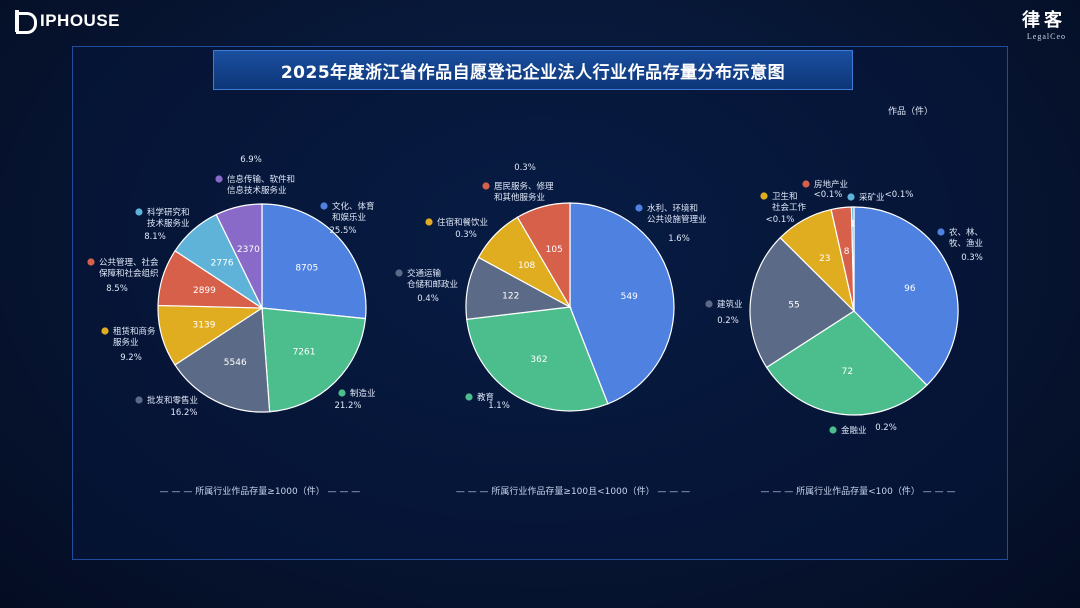 The image size is (1080, 608). I want to click on pie-3-legend-label-4: 卫生和社会工作, so click(789, 202).